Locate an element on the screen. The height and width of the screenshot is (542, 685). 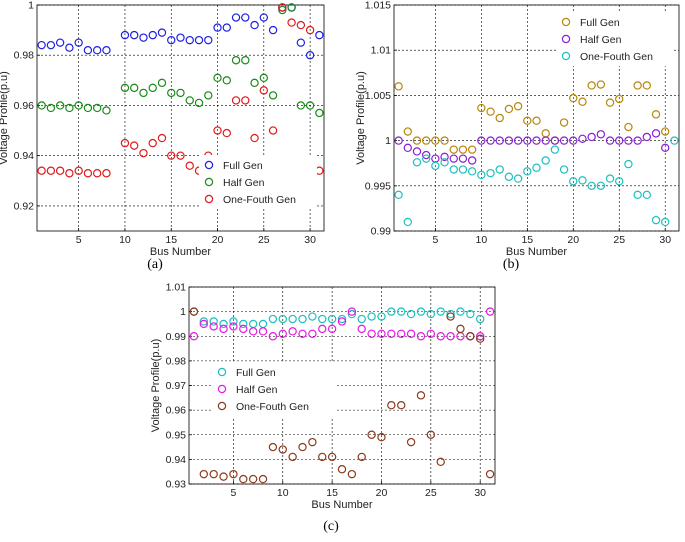
y-tick-label: 1.005 is located at coordinates (378, 96).